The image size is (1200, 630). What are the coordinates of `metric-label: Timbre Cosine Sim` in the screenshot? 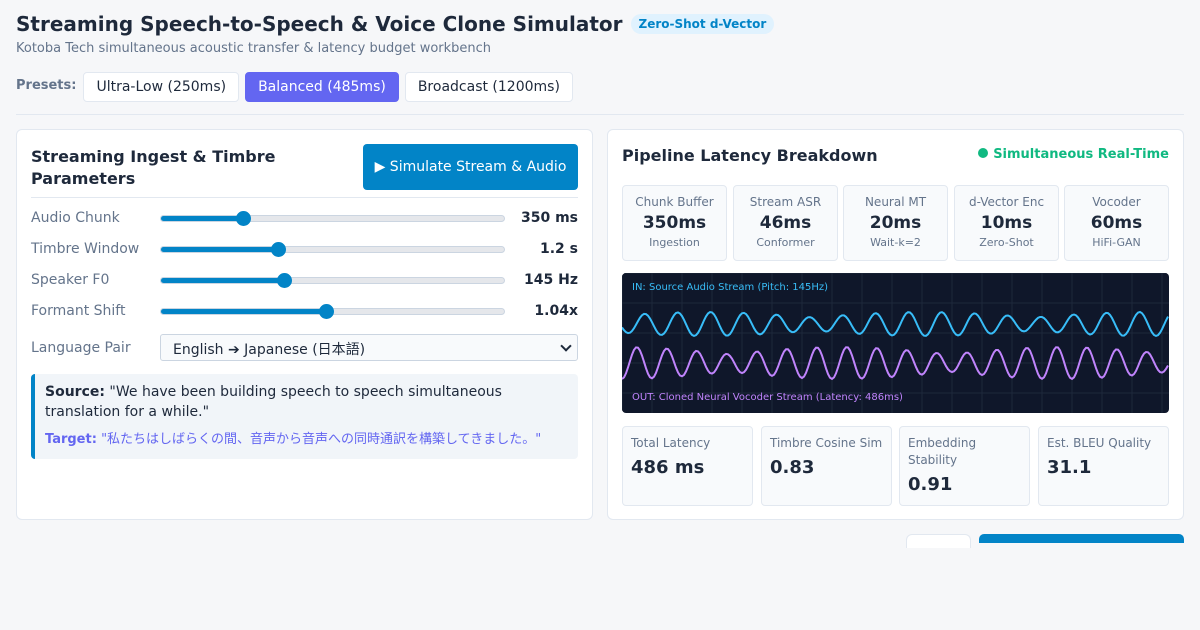 It's located at (826, 443).